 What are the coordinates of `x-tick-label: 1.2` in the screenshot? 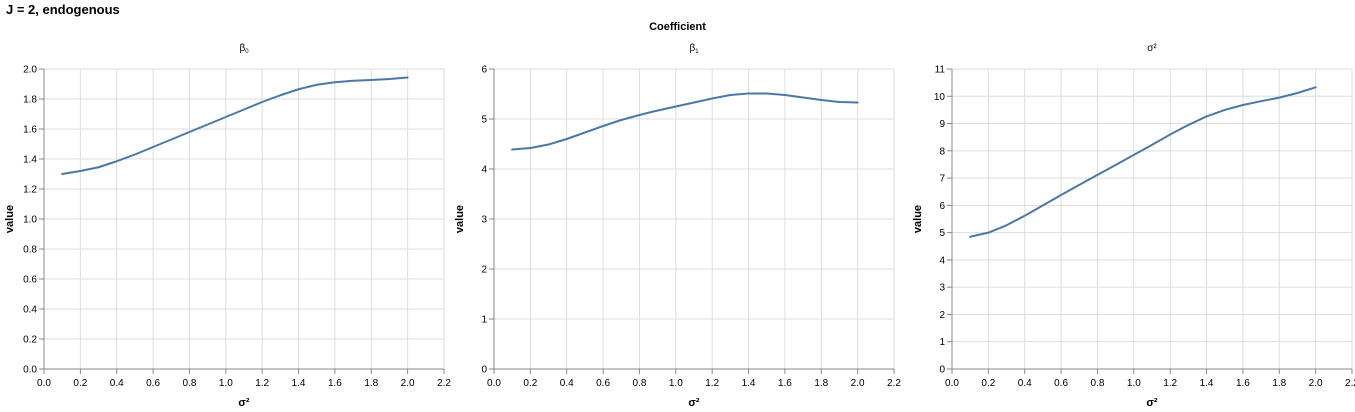 It's located at (712, 383).